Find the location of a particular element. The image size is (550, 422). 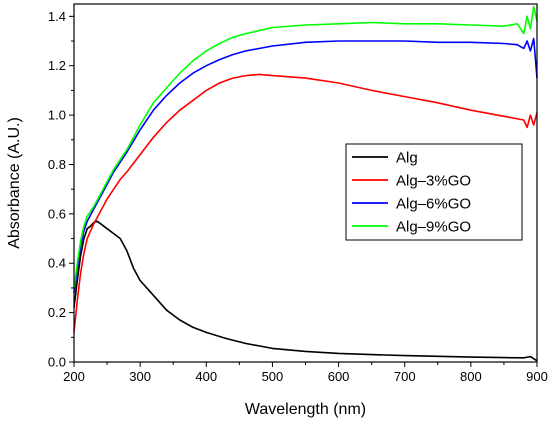

legend: Alg Alg–3%GO Alg–6%GO Alg–9%GO is located at coordinates (434, 192).